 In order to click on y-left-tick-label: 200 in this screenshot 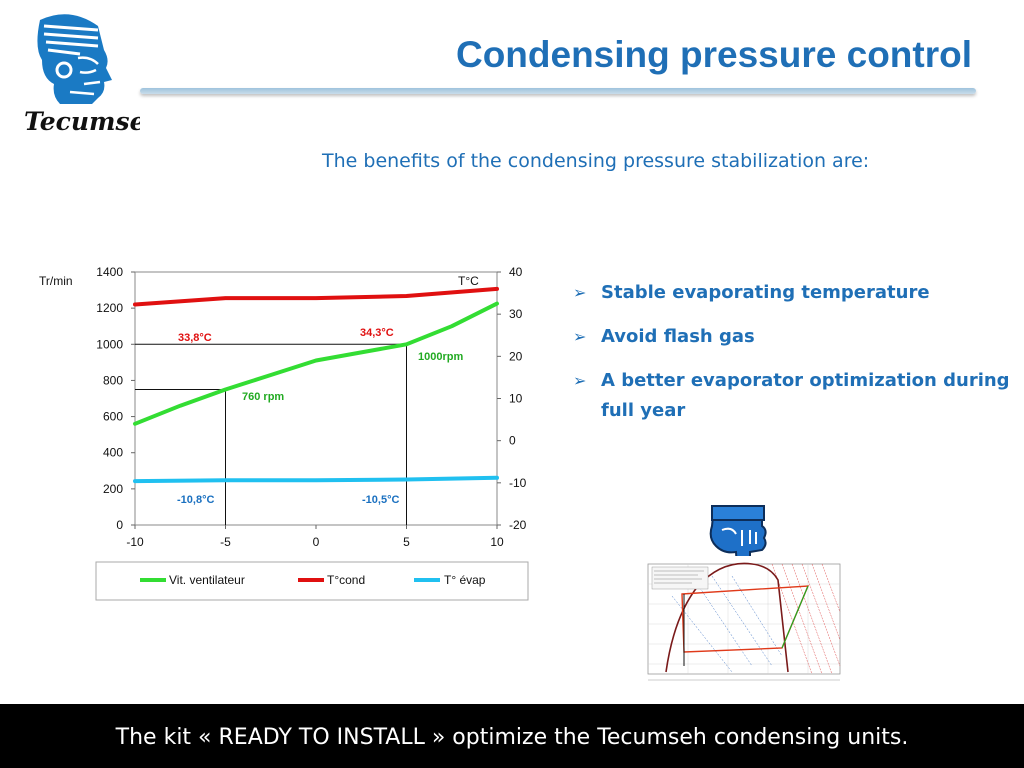, I will do `click(113, 489)`.